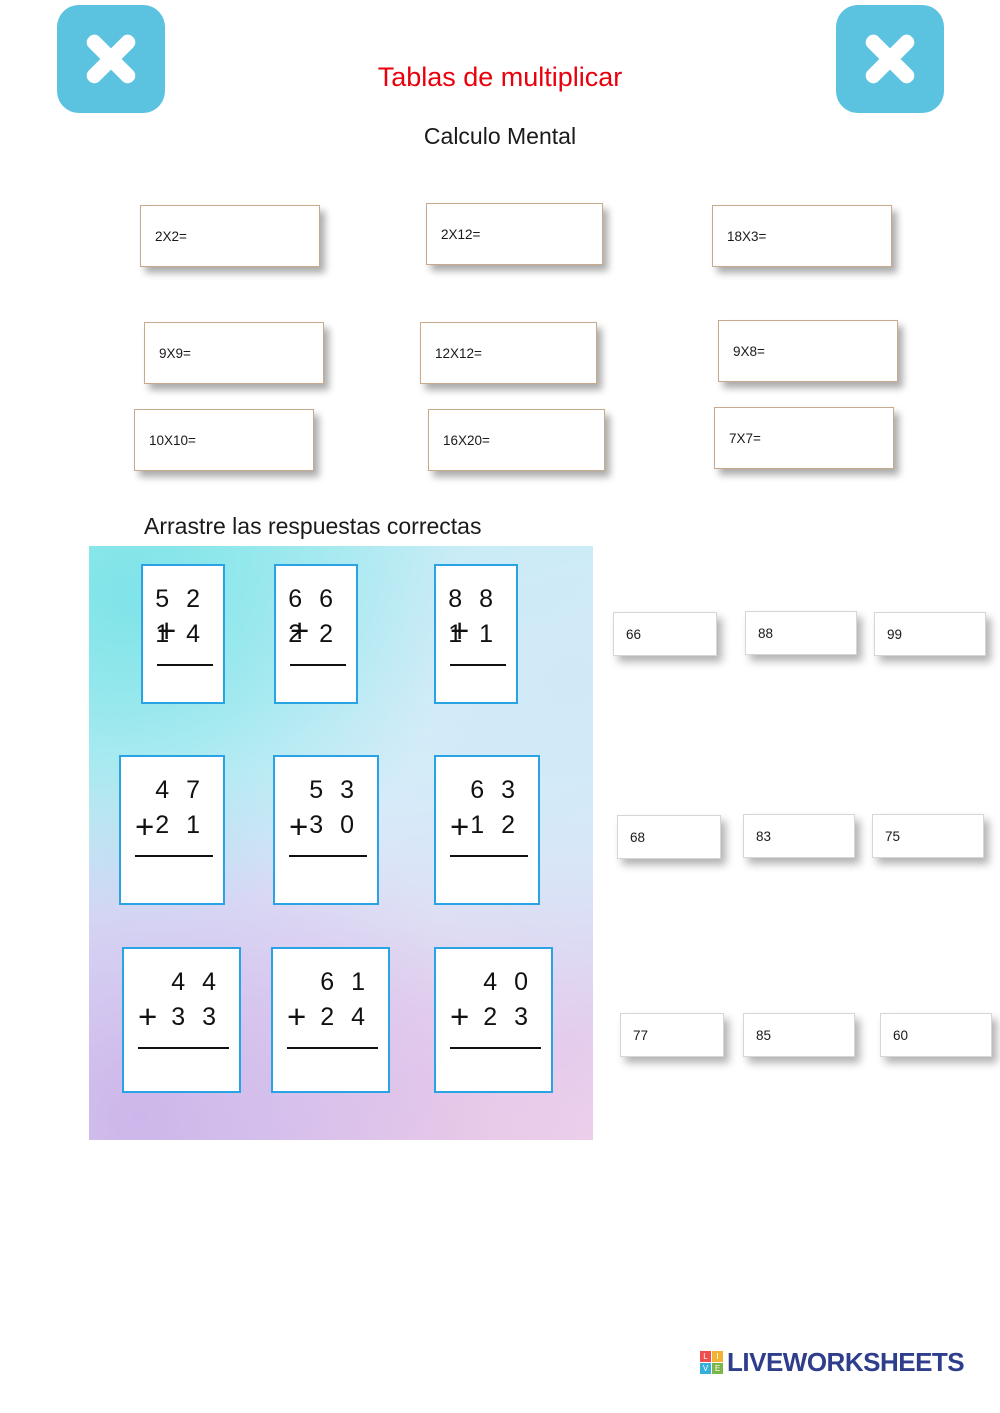 The image size is (1000, 1413). I want to click on logo-letter-i: I, so click(717, 1356).